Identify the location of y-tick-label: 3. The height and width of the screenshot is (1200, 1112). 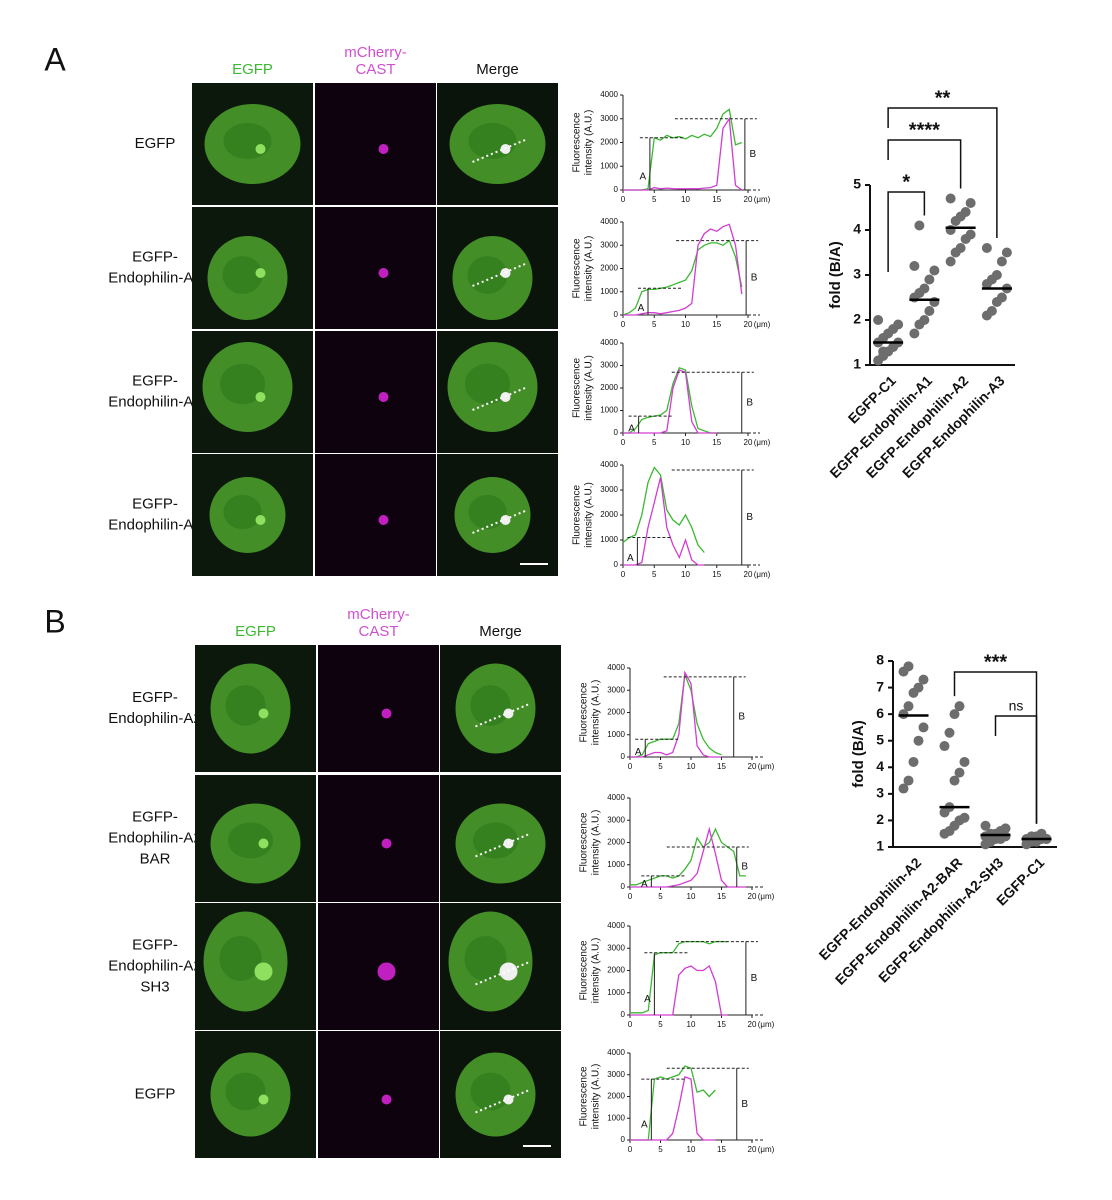
(880, 793).